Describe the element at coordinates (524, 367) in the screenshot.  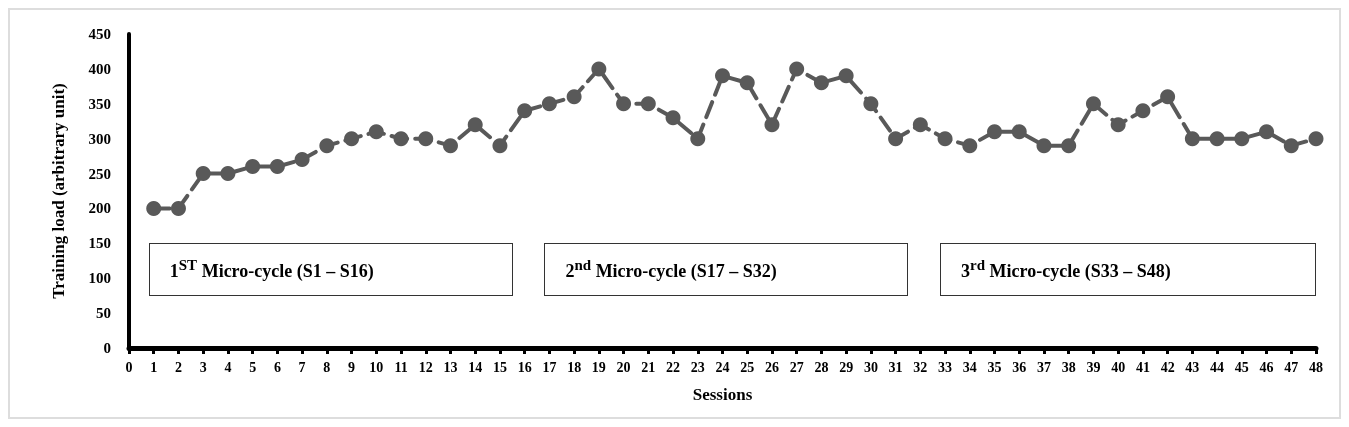
I see `x-tick-label: 16` at that location.